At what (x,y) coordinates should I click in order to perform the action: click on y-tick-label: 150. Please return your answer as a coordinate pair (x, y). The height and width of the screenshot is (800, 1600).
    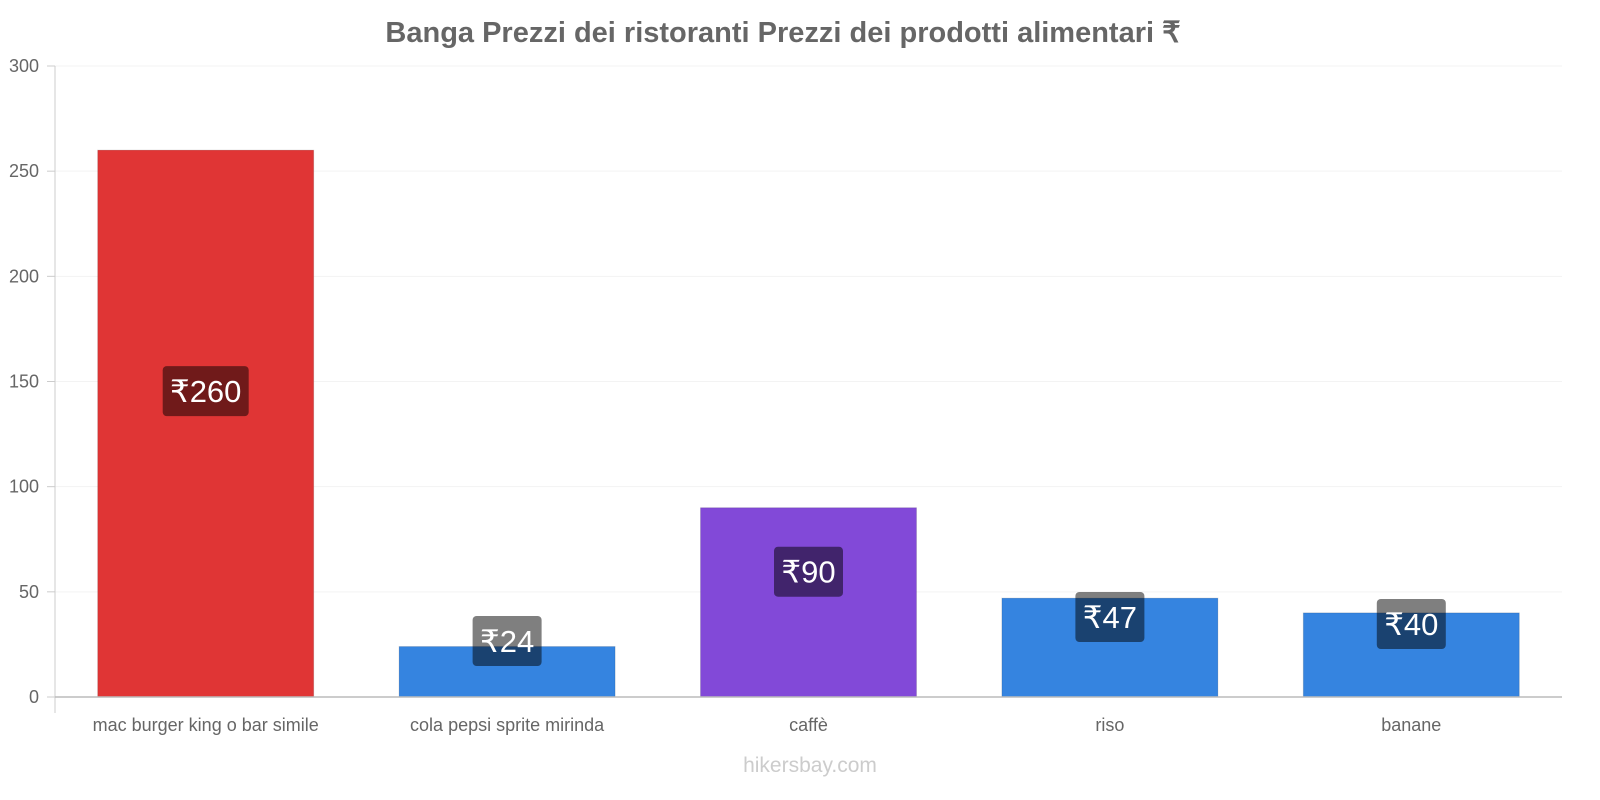
    Looking at the image, I should click on (24, 382).